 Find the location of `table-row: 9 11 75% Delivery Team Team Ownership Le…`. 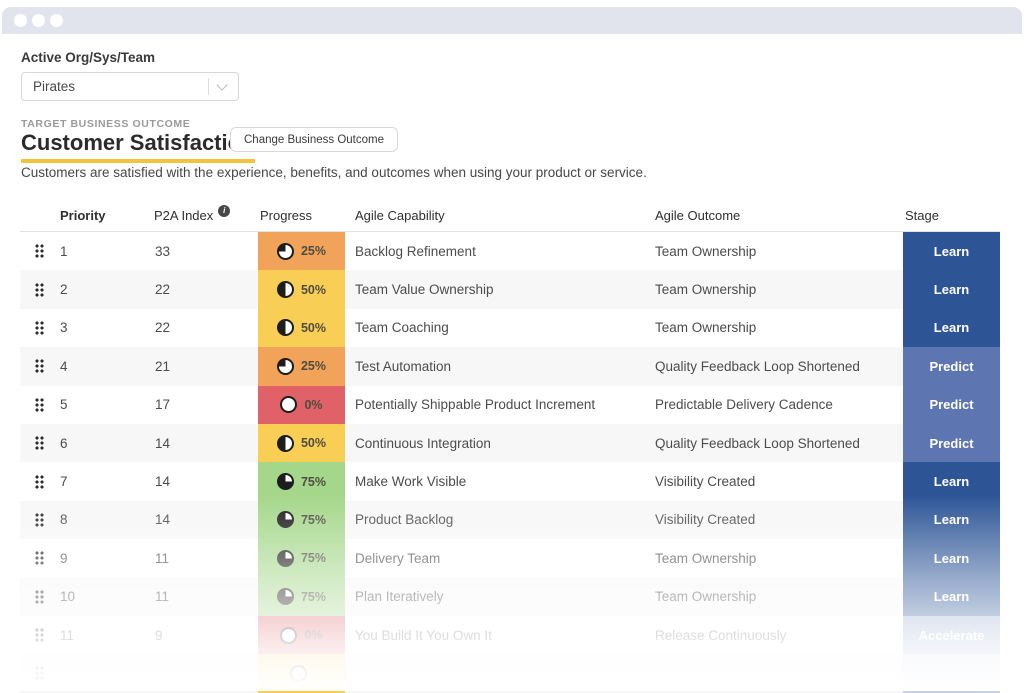

table-row: 9 11 75% Delivery Team Team Ownership Le… is located at coordinates (510, 558).